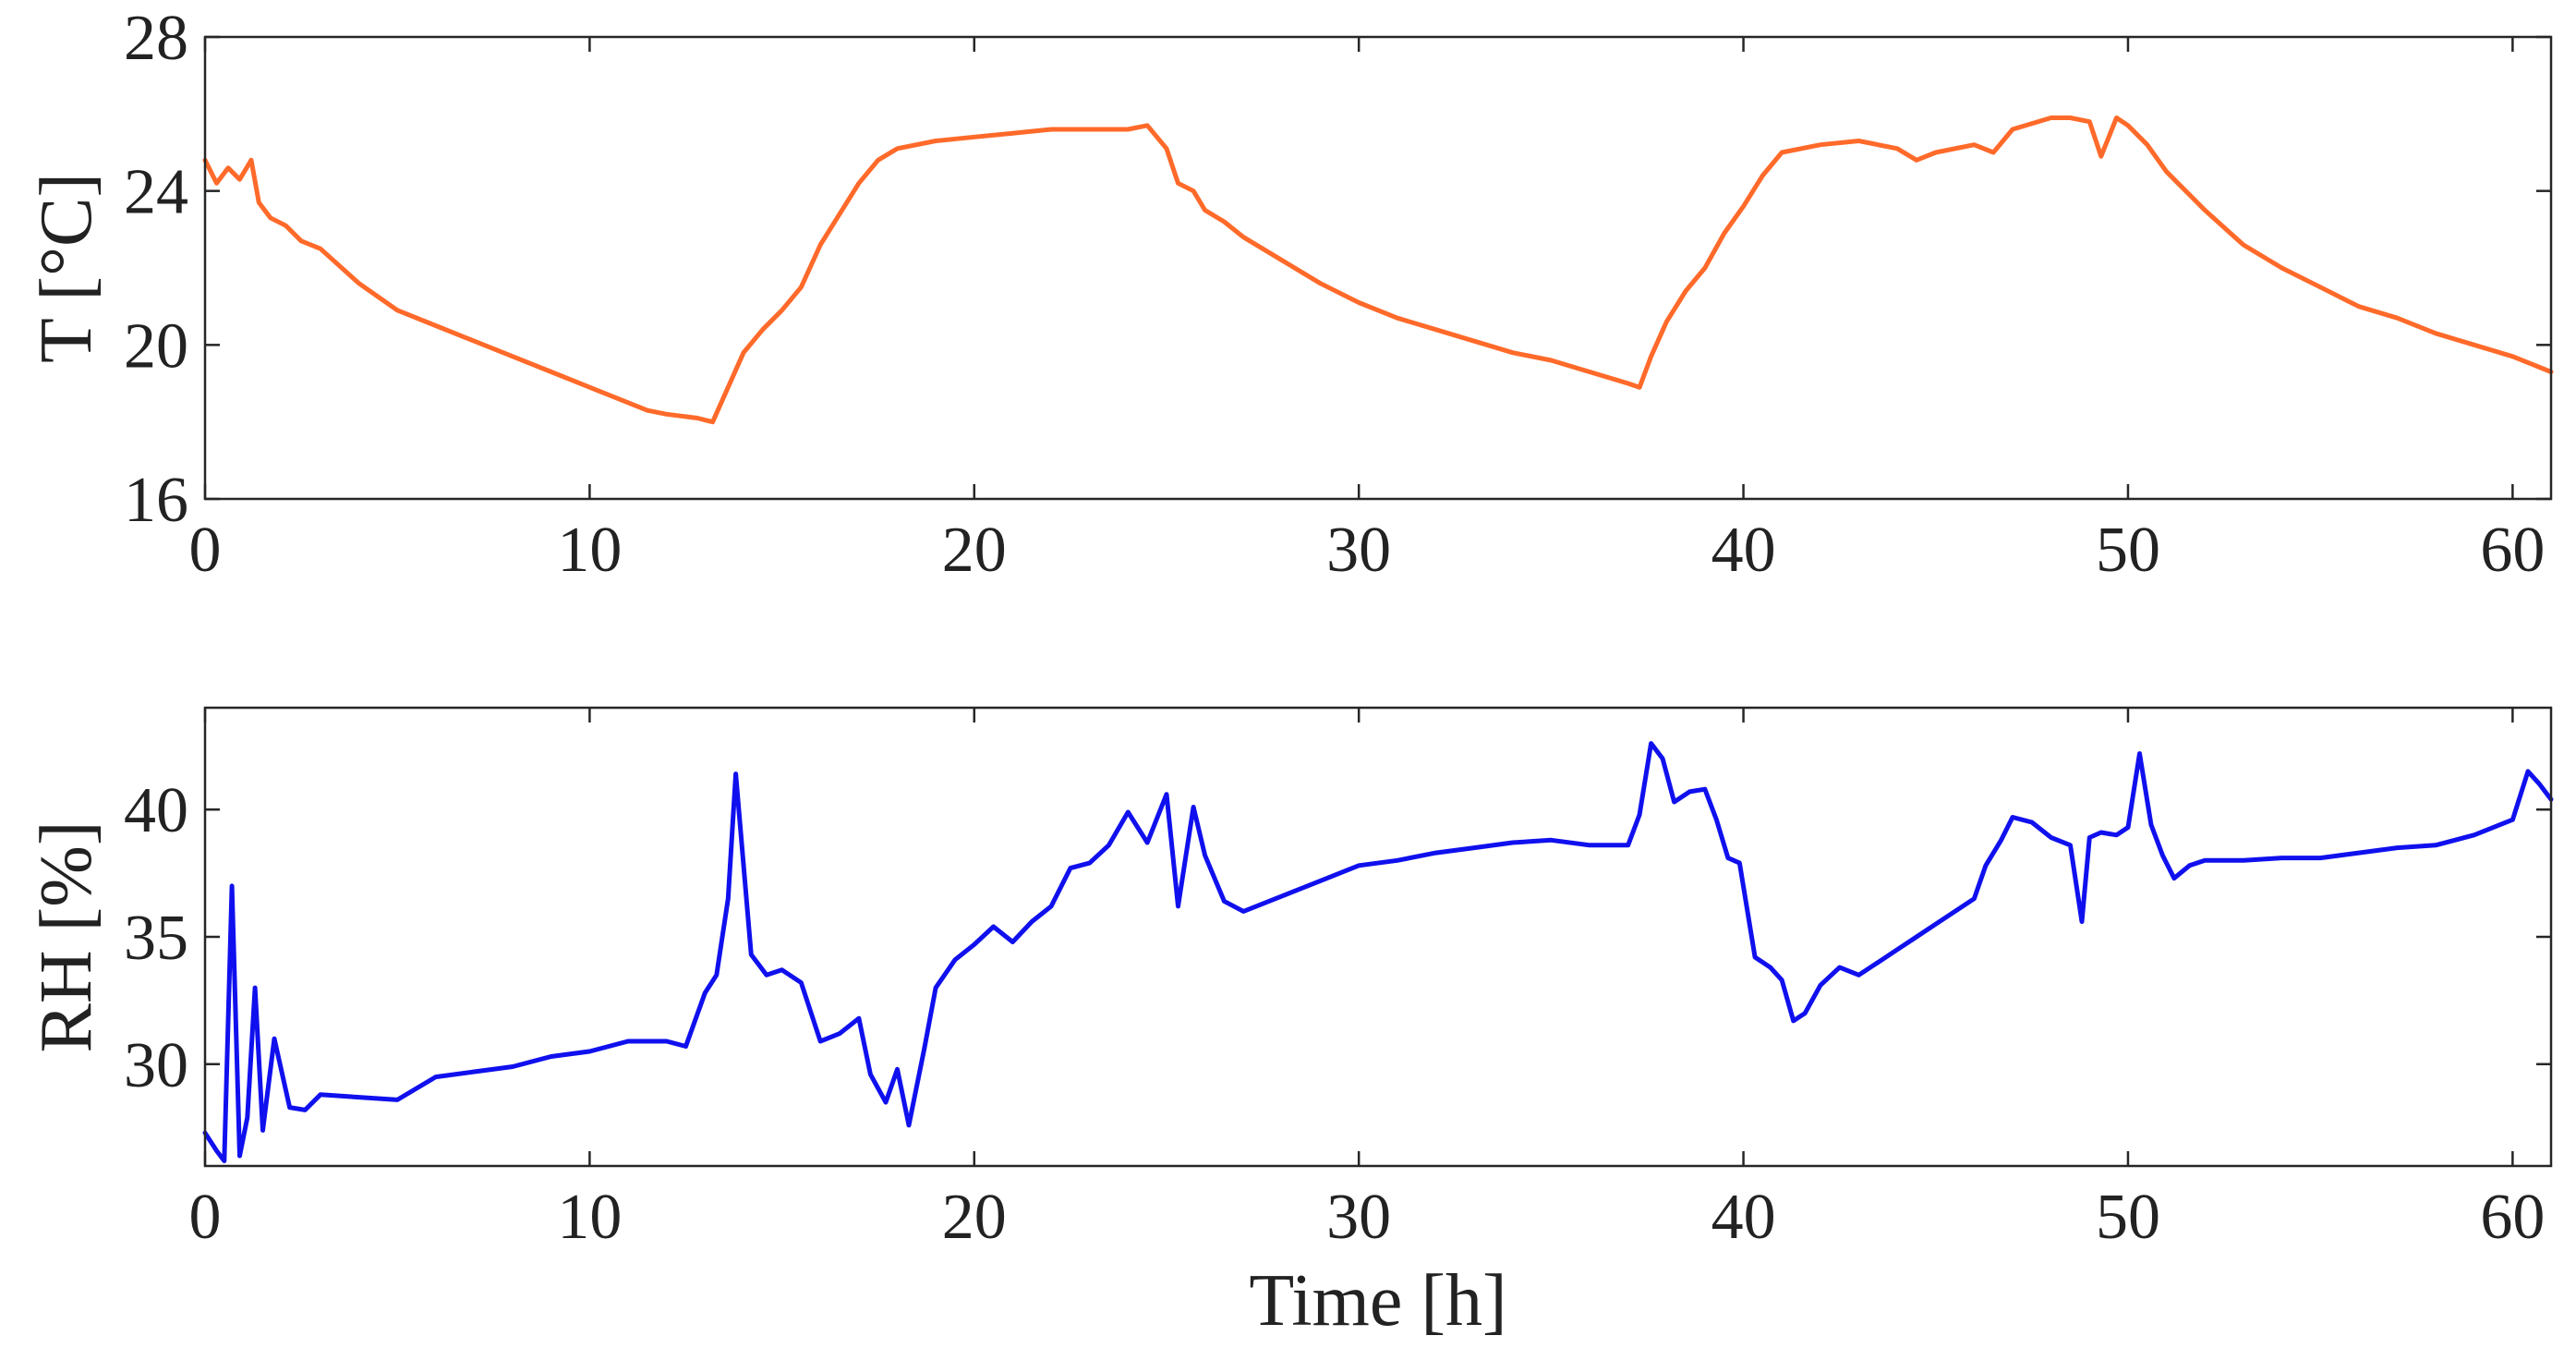 Image resolution: width=2576 pixels, height=1360 pixels. What do you see at coordinates (1377, 1301) in the screenshot?
I see `humidity-x-axis-label: Time [h]` at bounding box center [1377, 1301].